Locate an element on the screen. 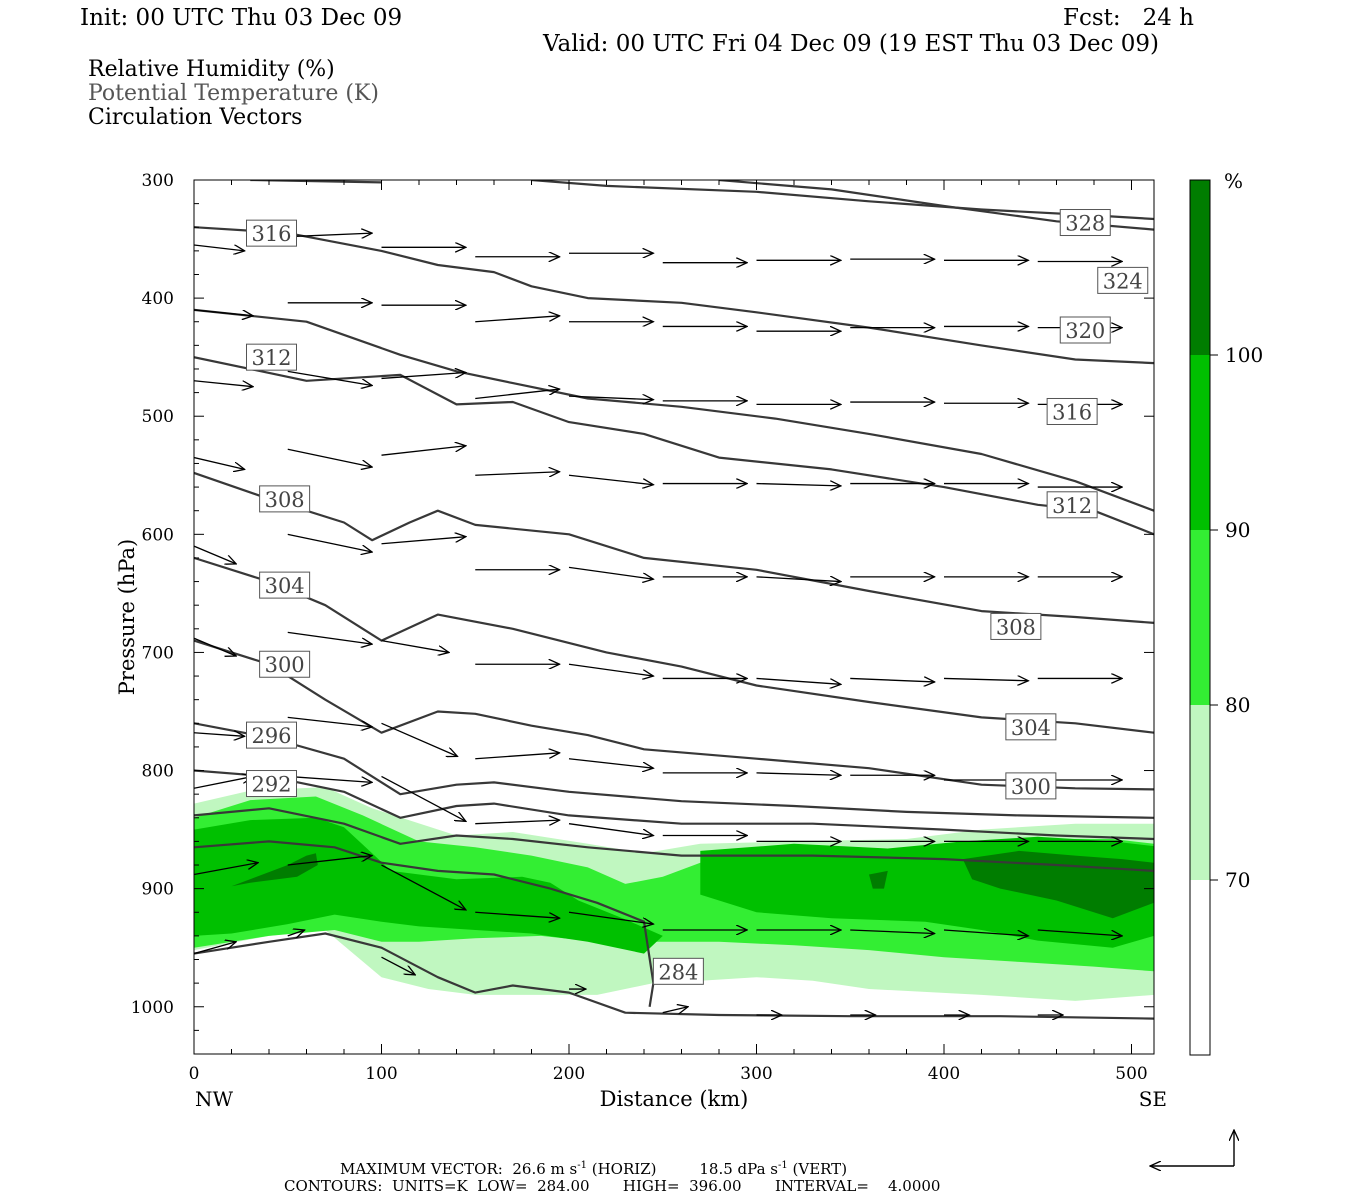 The width and height of the screenshot is (1350, 1200). x-tick-label-0: 0 is located at coordinates (194, 1074).